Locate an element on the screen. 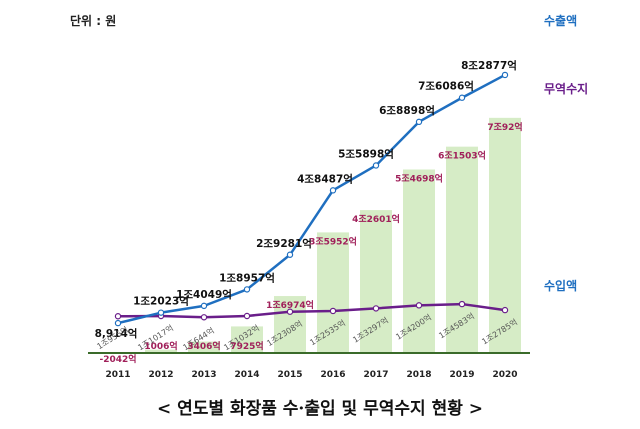  x-tick-label: 2020 is located at coordinates (504, 375).